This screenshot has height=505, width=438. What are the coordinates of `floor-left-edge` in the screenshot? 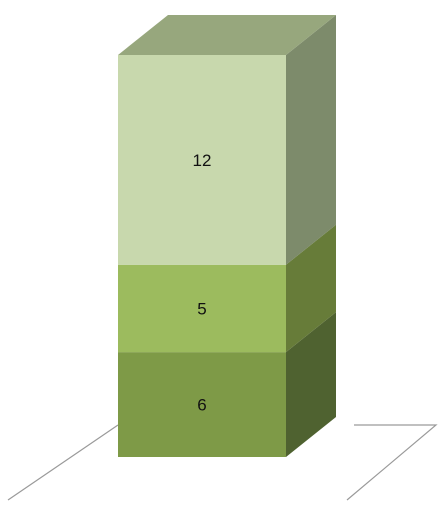 It's located at (63, 462).